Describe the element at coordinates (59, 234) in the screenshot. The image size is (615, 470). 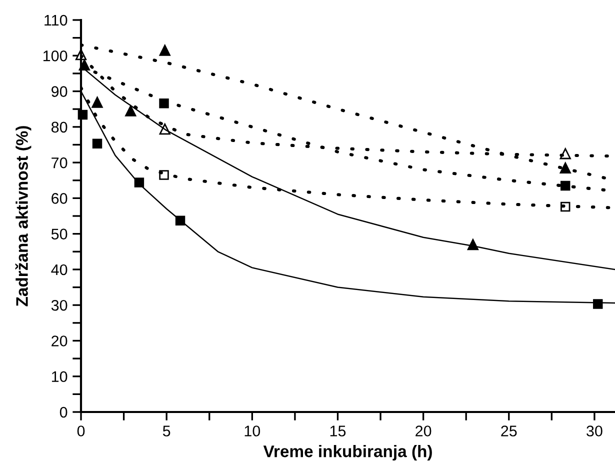
I see `y-tick-label: 50` at that location.